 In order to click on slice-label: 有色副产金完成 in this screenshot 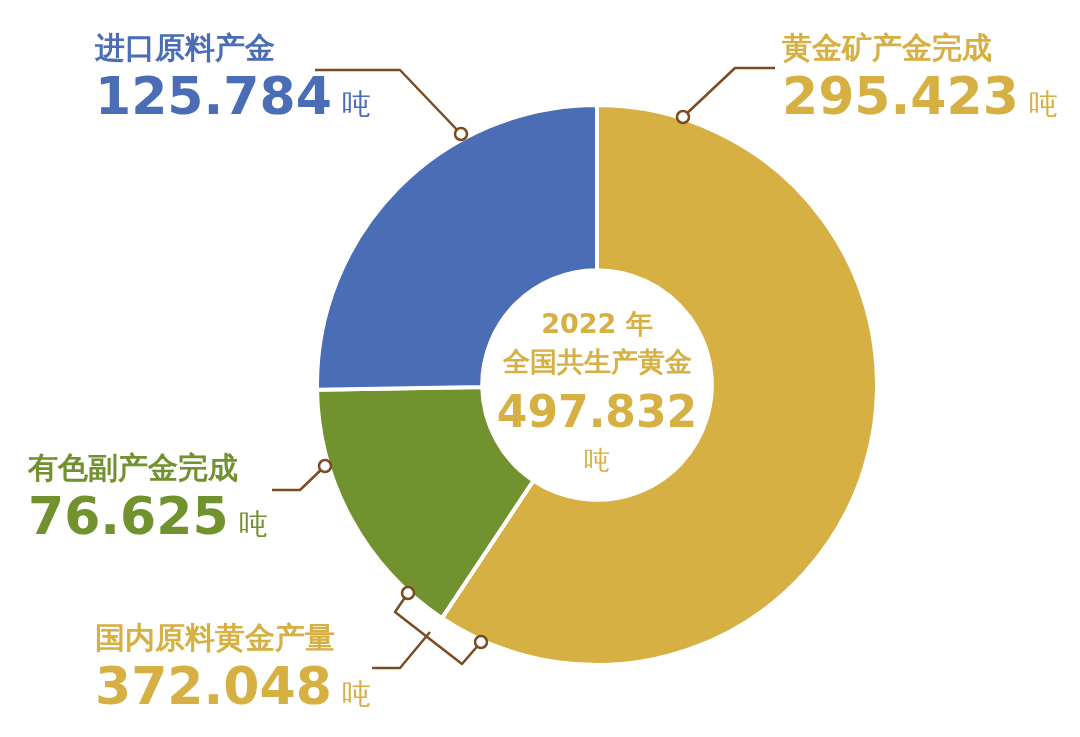, I will do `click(132, 467)`.